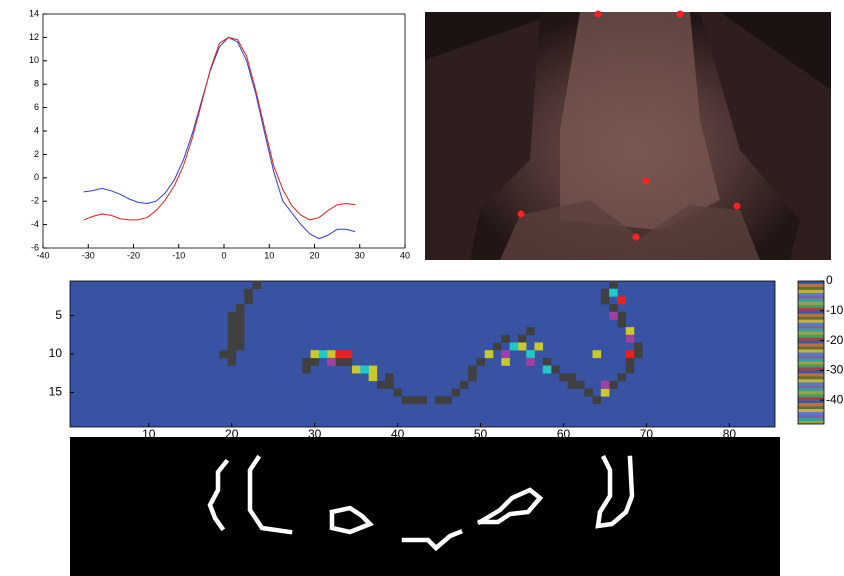 The width and height of the screenshot is (844, 576). What do you see at coordinates (56, 392) in the screenshot?
I see `y-tick-label: 15` at bounding box center [56, 392].